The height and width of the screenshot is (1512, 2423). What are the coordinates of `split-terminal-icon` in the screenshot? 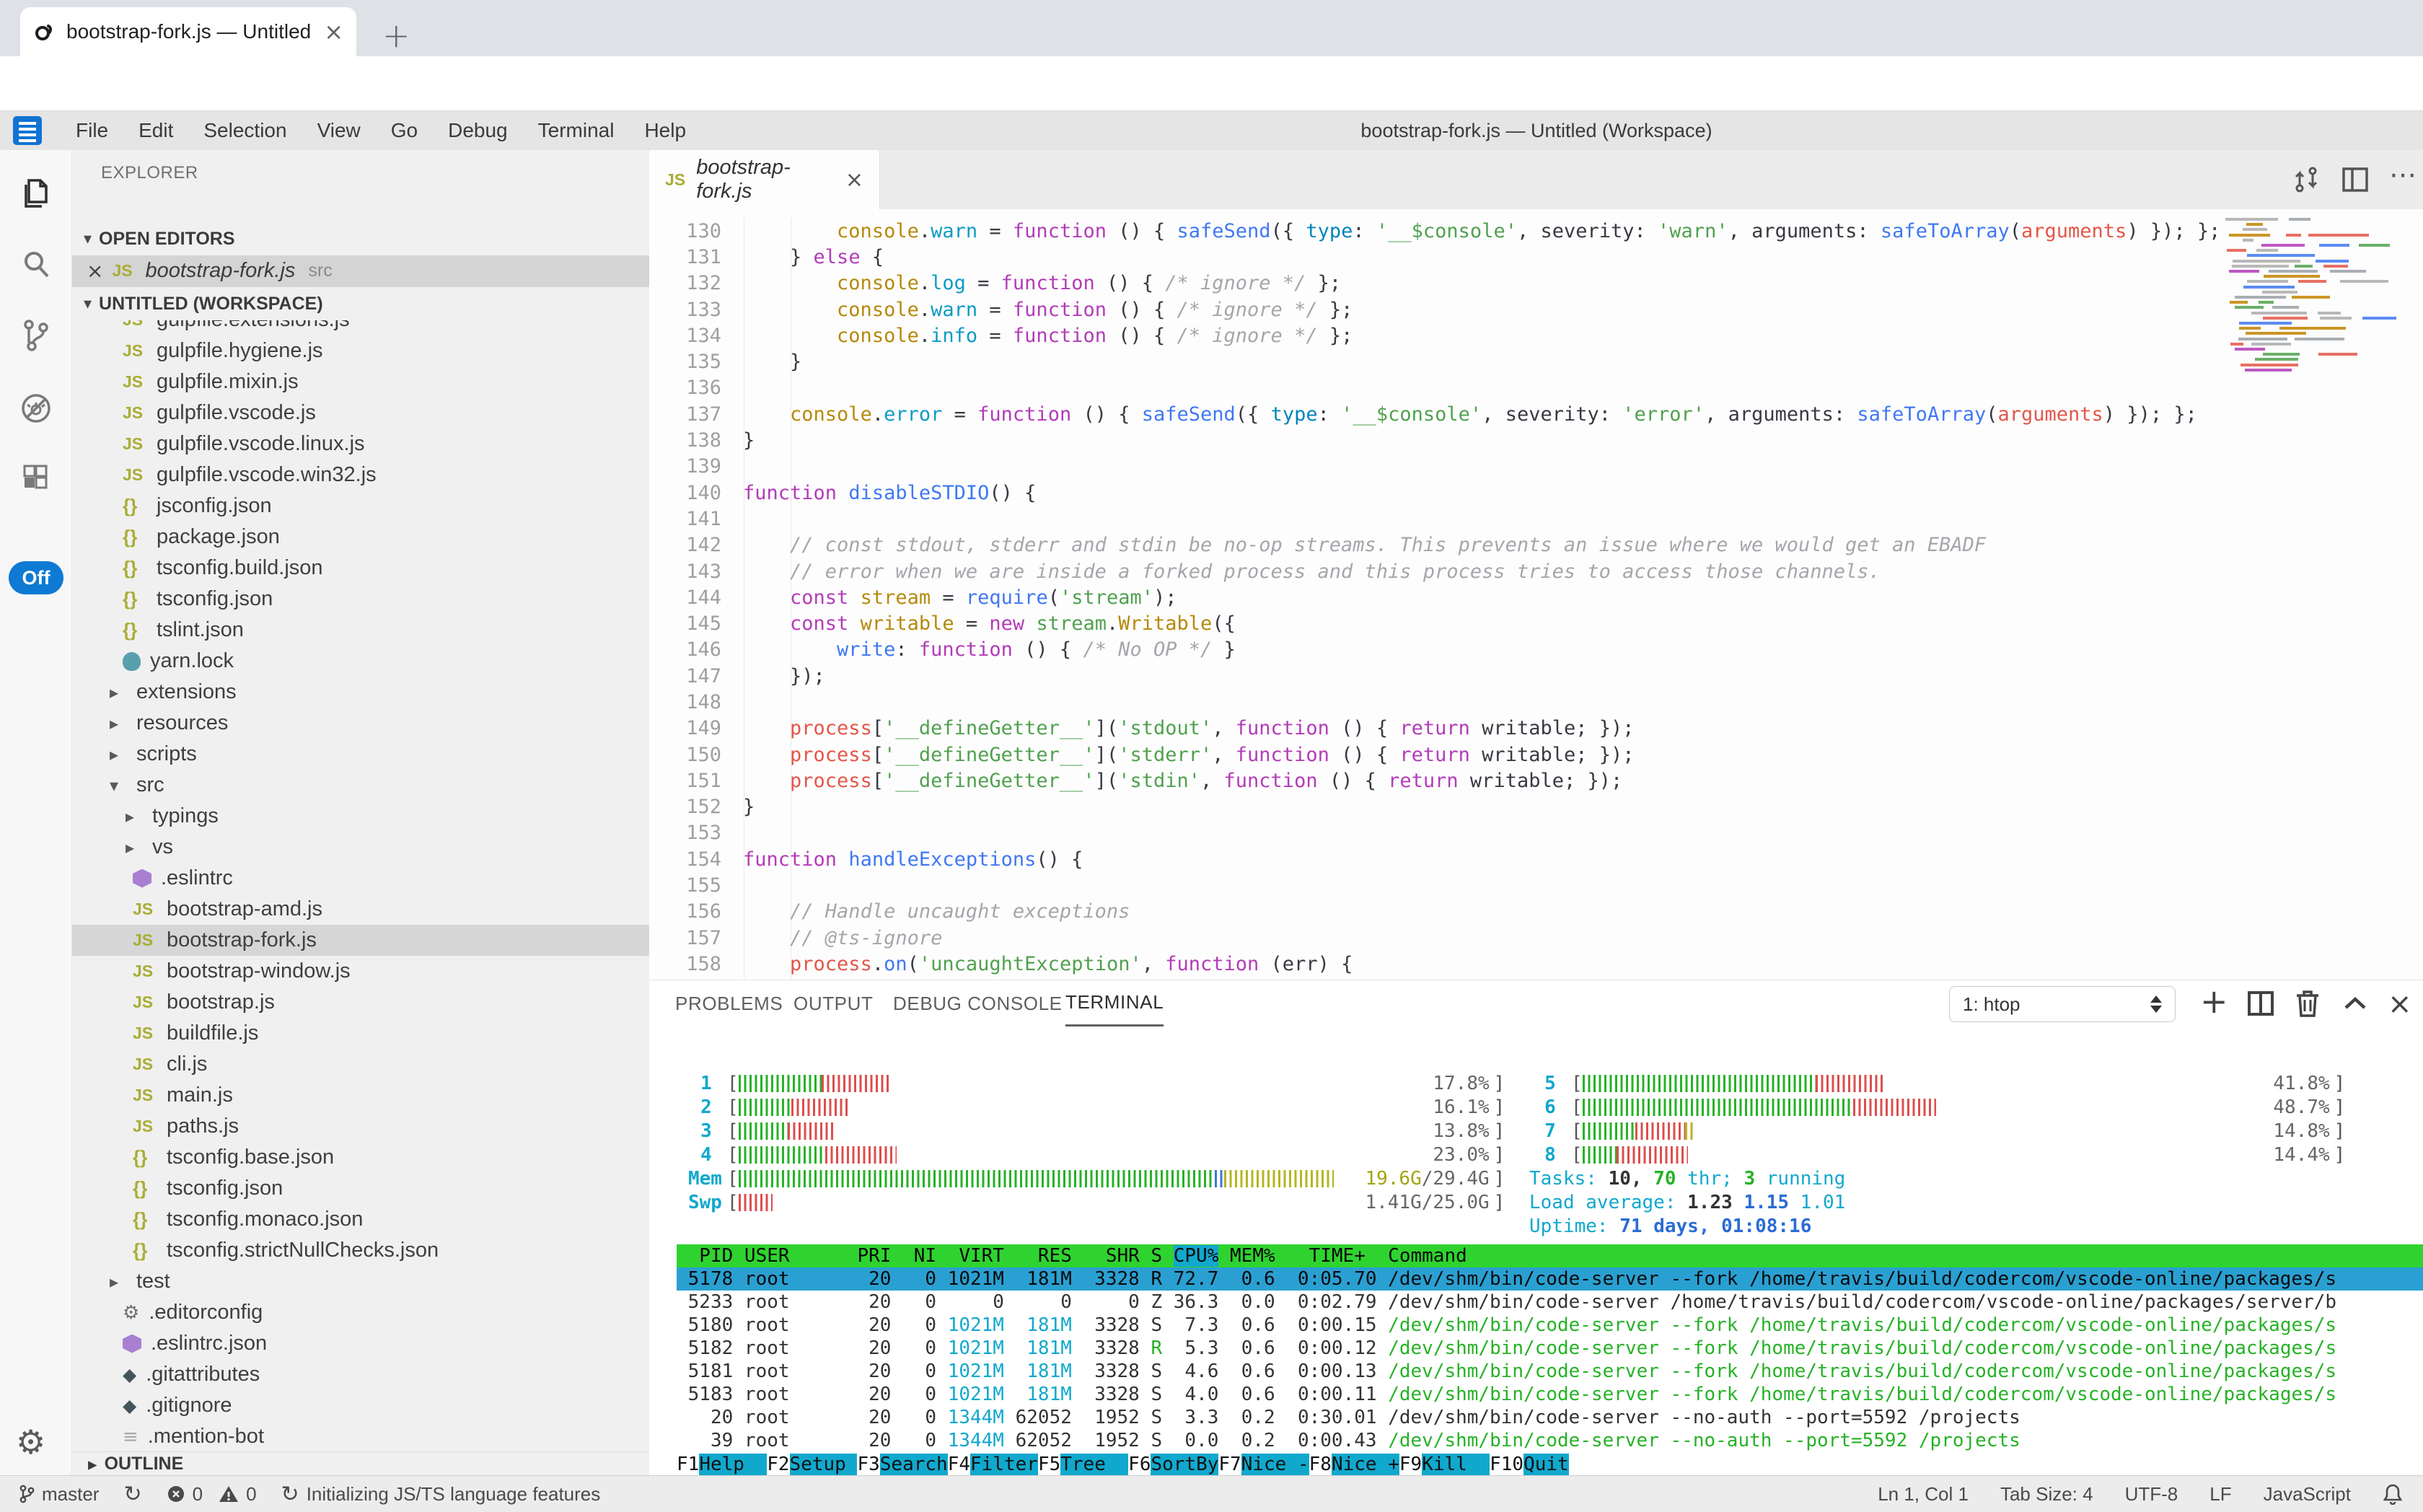 It's located at (2261, 1006).